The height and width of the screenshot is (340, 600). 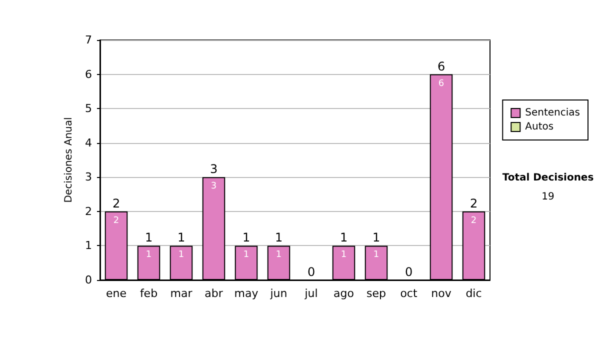 What do you see at coordinates (246, 293) in the screenshot?
I see `x-tick-label: may` at bounding box center [246, 293].